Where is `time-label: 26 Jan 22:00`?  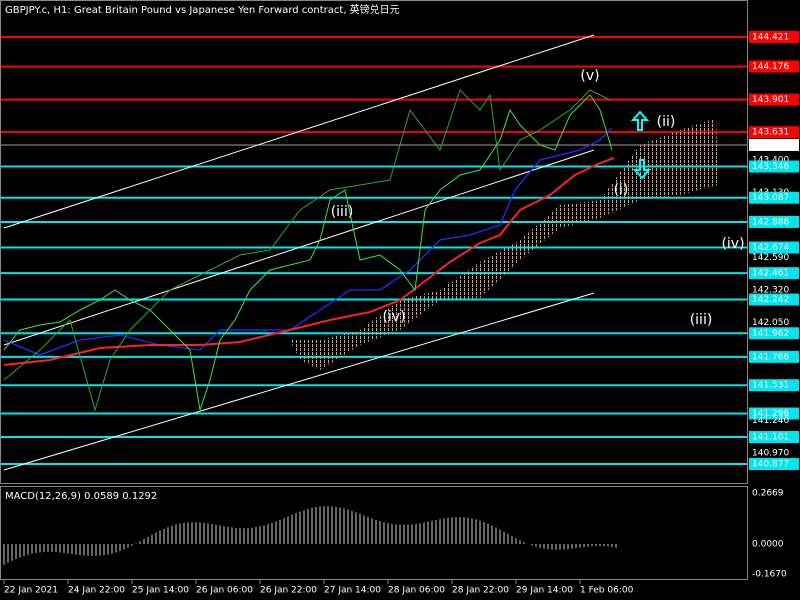
time-label: 26 Jan 22:00 is located at coordinates (288, 591).